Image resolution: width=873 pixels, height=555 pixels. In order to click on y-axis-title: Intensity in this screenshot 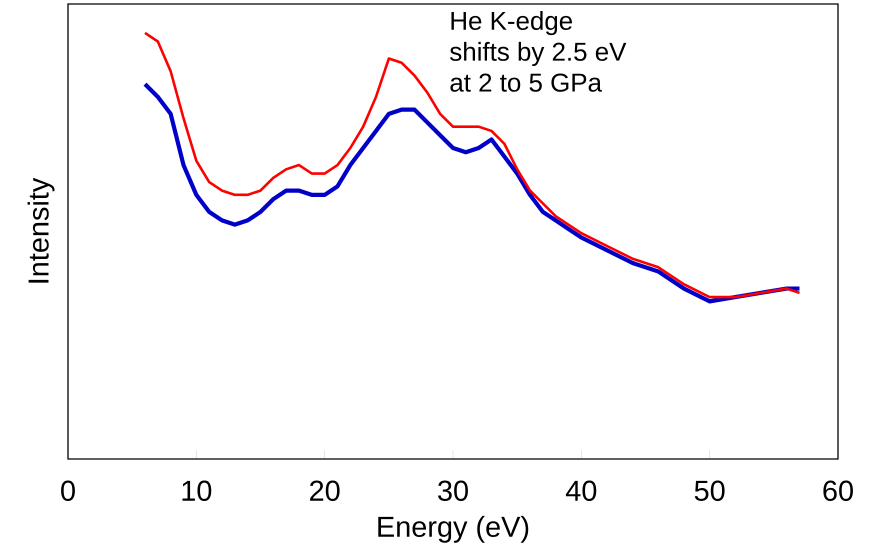, I will do `click(41, 230)`.